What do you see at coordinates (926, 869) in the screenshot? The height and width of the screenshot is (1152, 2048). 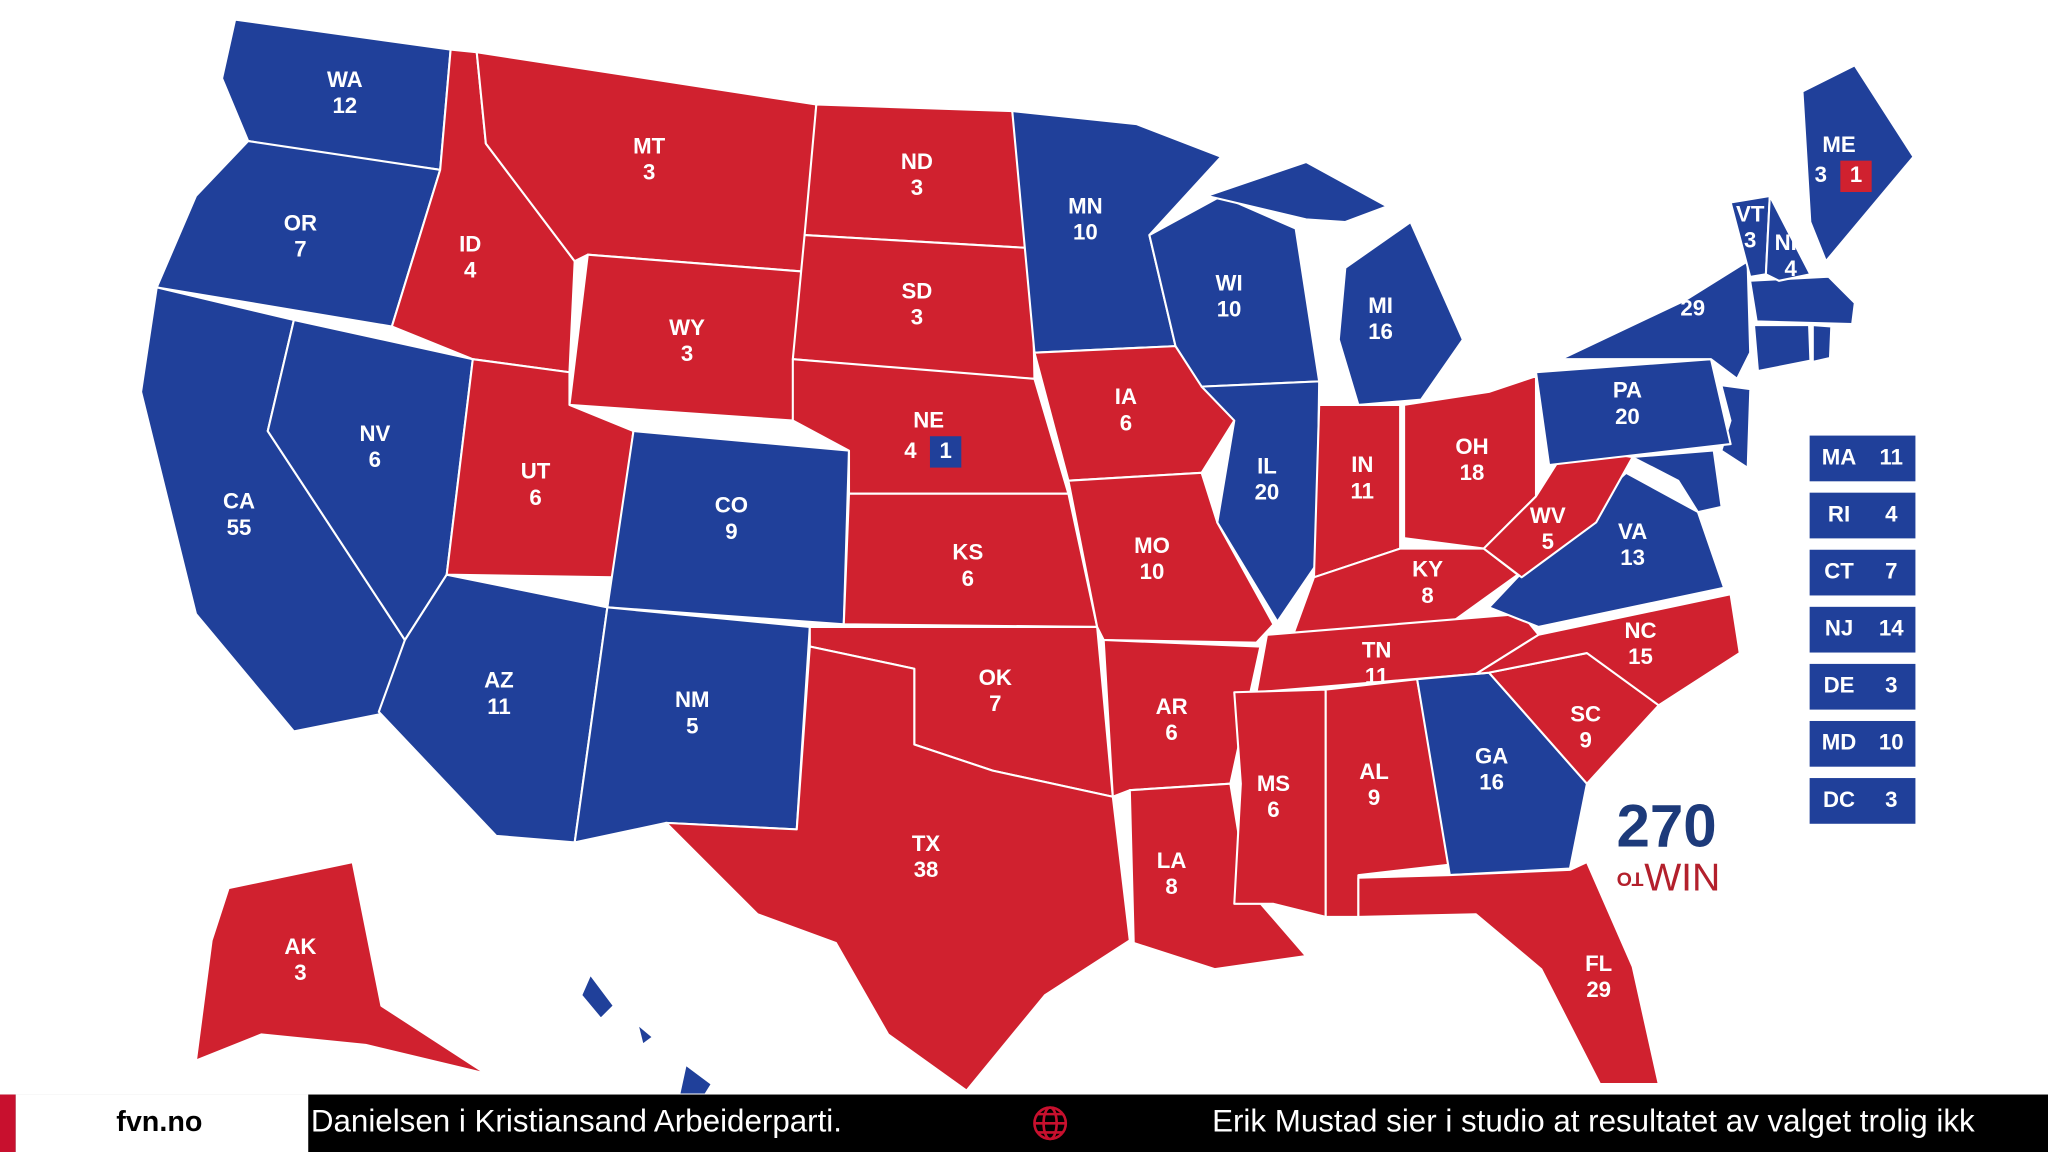 I see `state-votes: 38` at bounding box center [926, 869].